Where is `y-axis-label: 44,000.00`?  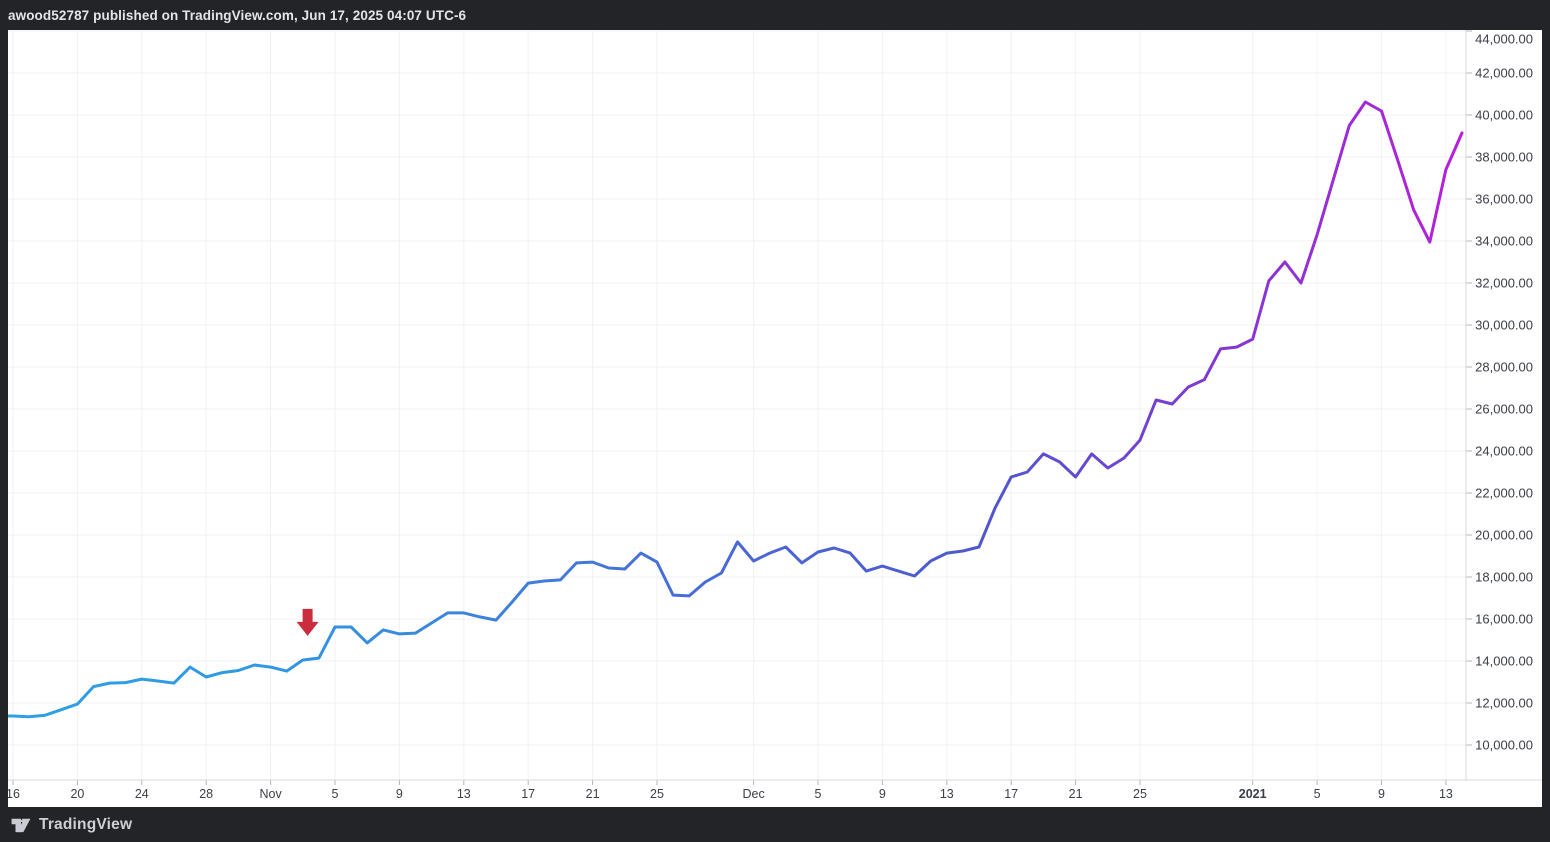
y-axis-label: 44,000.00 is located at coordinates (1504, 39).